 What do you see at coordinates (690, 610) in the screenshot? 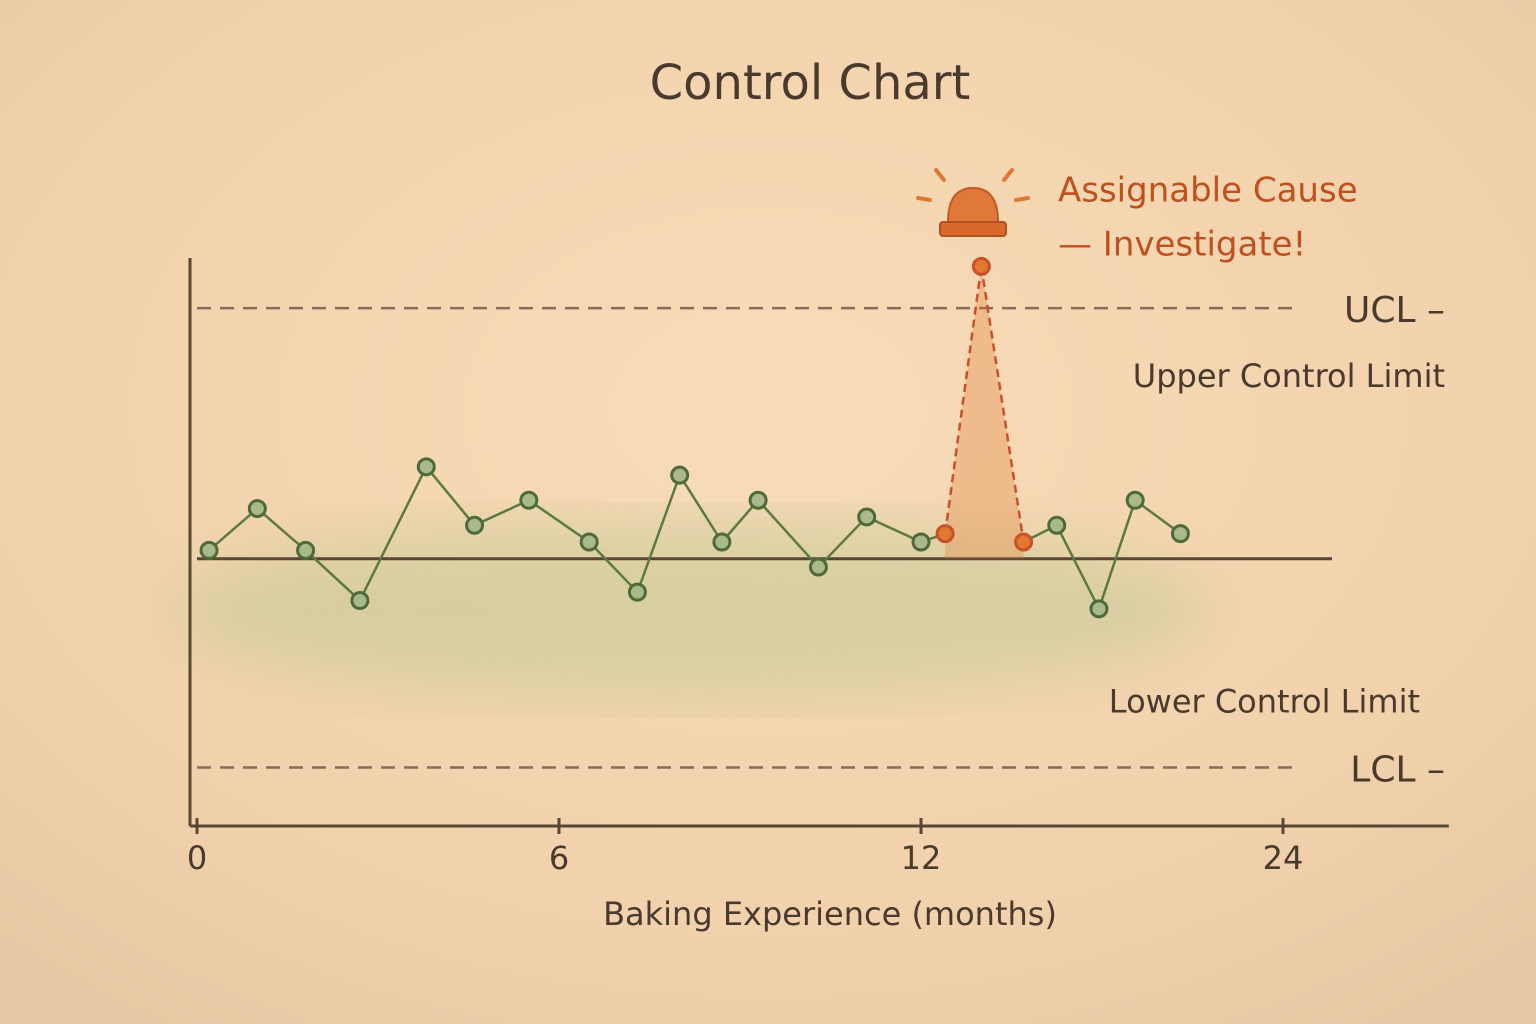
I see `green-haze` at bounding box center [690, 610].